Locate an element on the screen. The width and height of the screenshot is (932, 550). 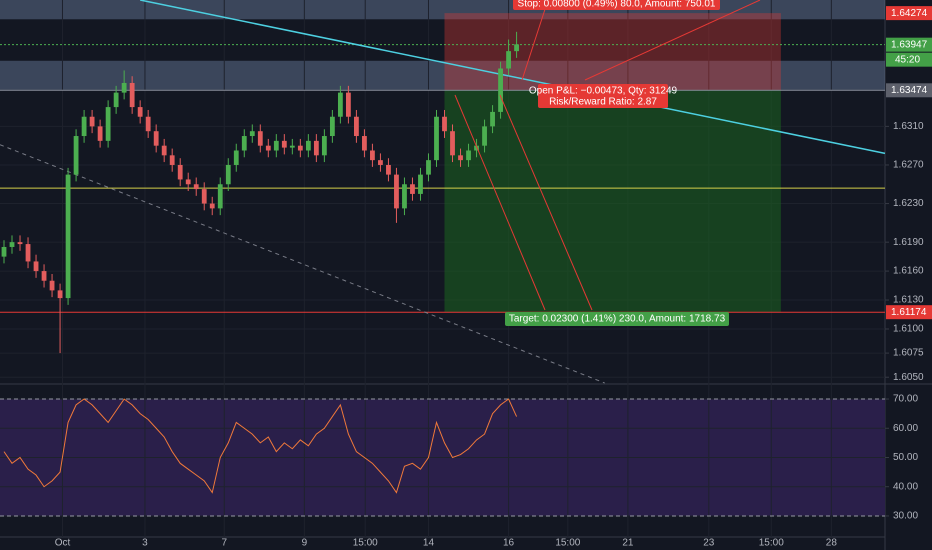
x-tick-label: Oct is located at coordinates (63, 543).